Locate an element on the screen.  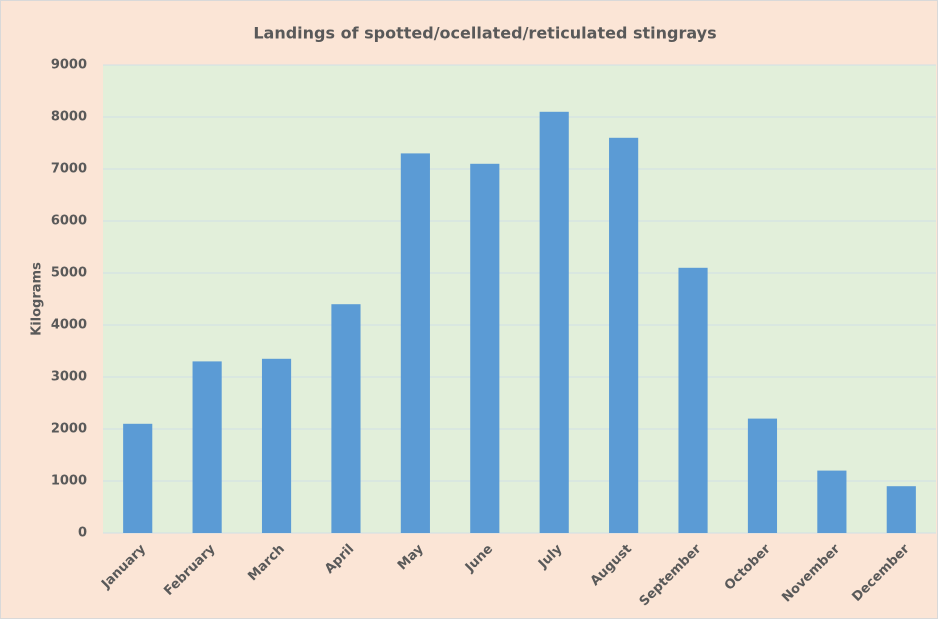
y-tick-label: 2000 is located at coordinates (69, 429).